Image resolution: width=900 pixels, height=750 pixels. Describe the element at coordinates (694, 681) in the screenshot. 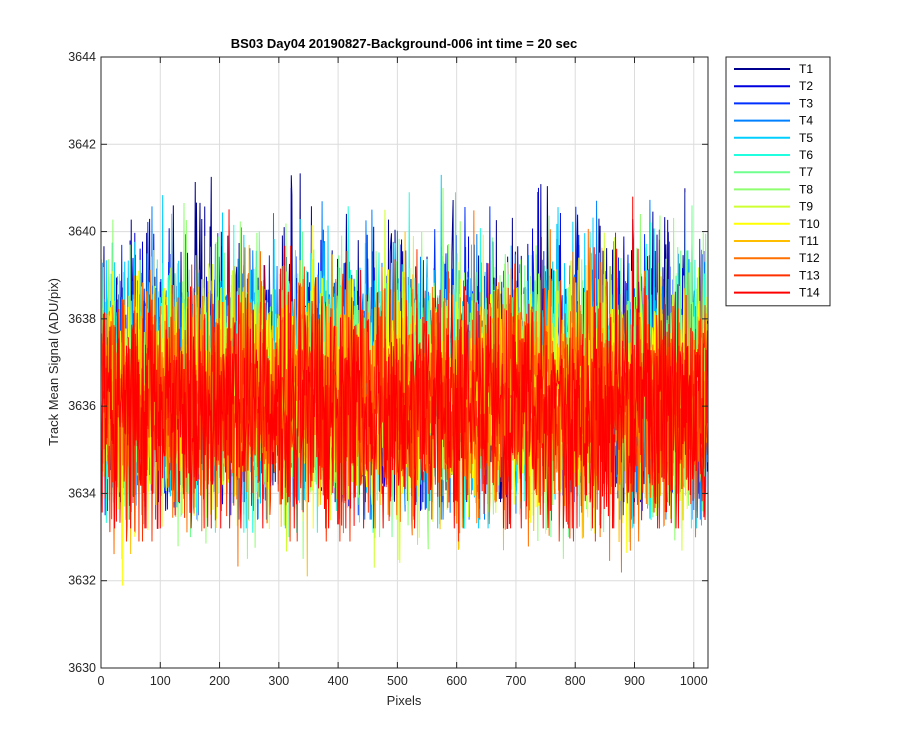

I see `x-tick-label: 1000` at that location.